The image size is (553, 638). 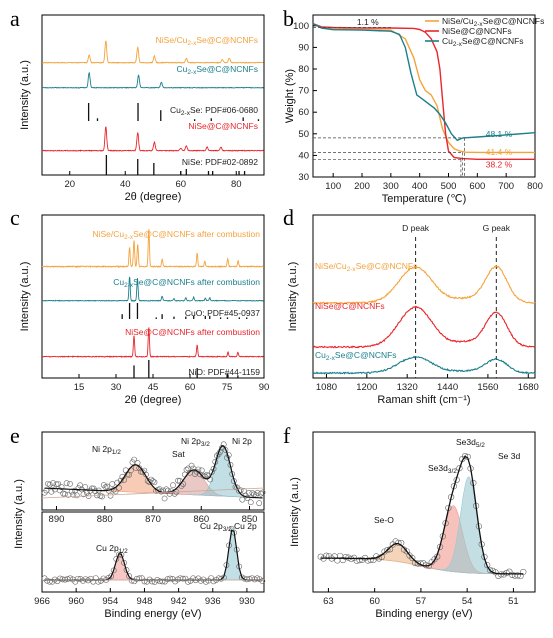 What do you see at coordinates (192, 332) in the screenshot?
I see `panel-c-series-label-3: NiSe@C@NCNFs after combustion` at bounding box center [192, 332].